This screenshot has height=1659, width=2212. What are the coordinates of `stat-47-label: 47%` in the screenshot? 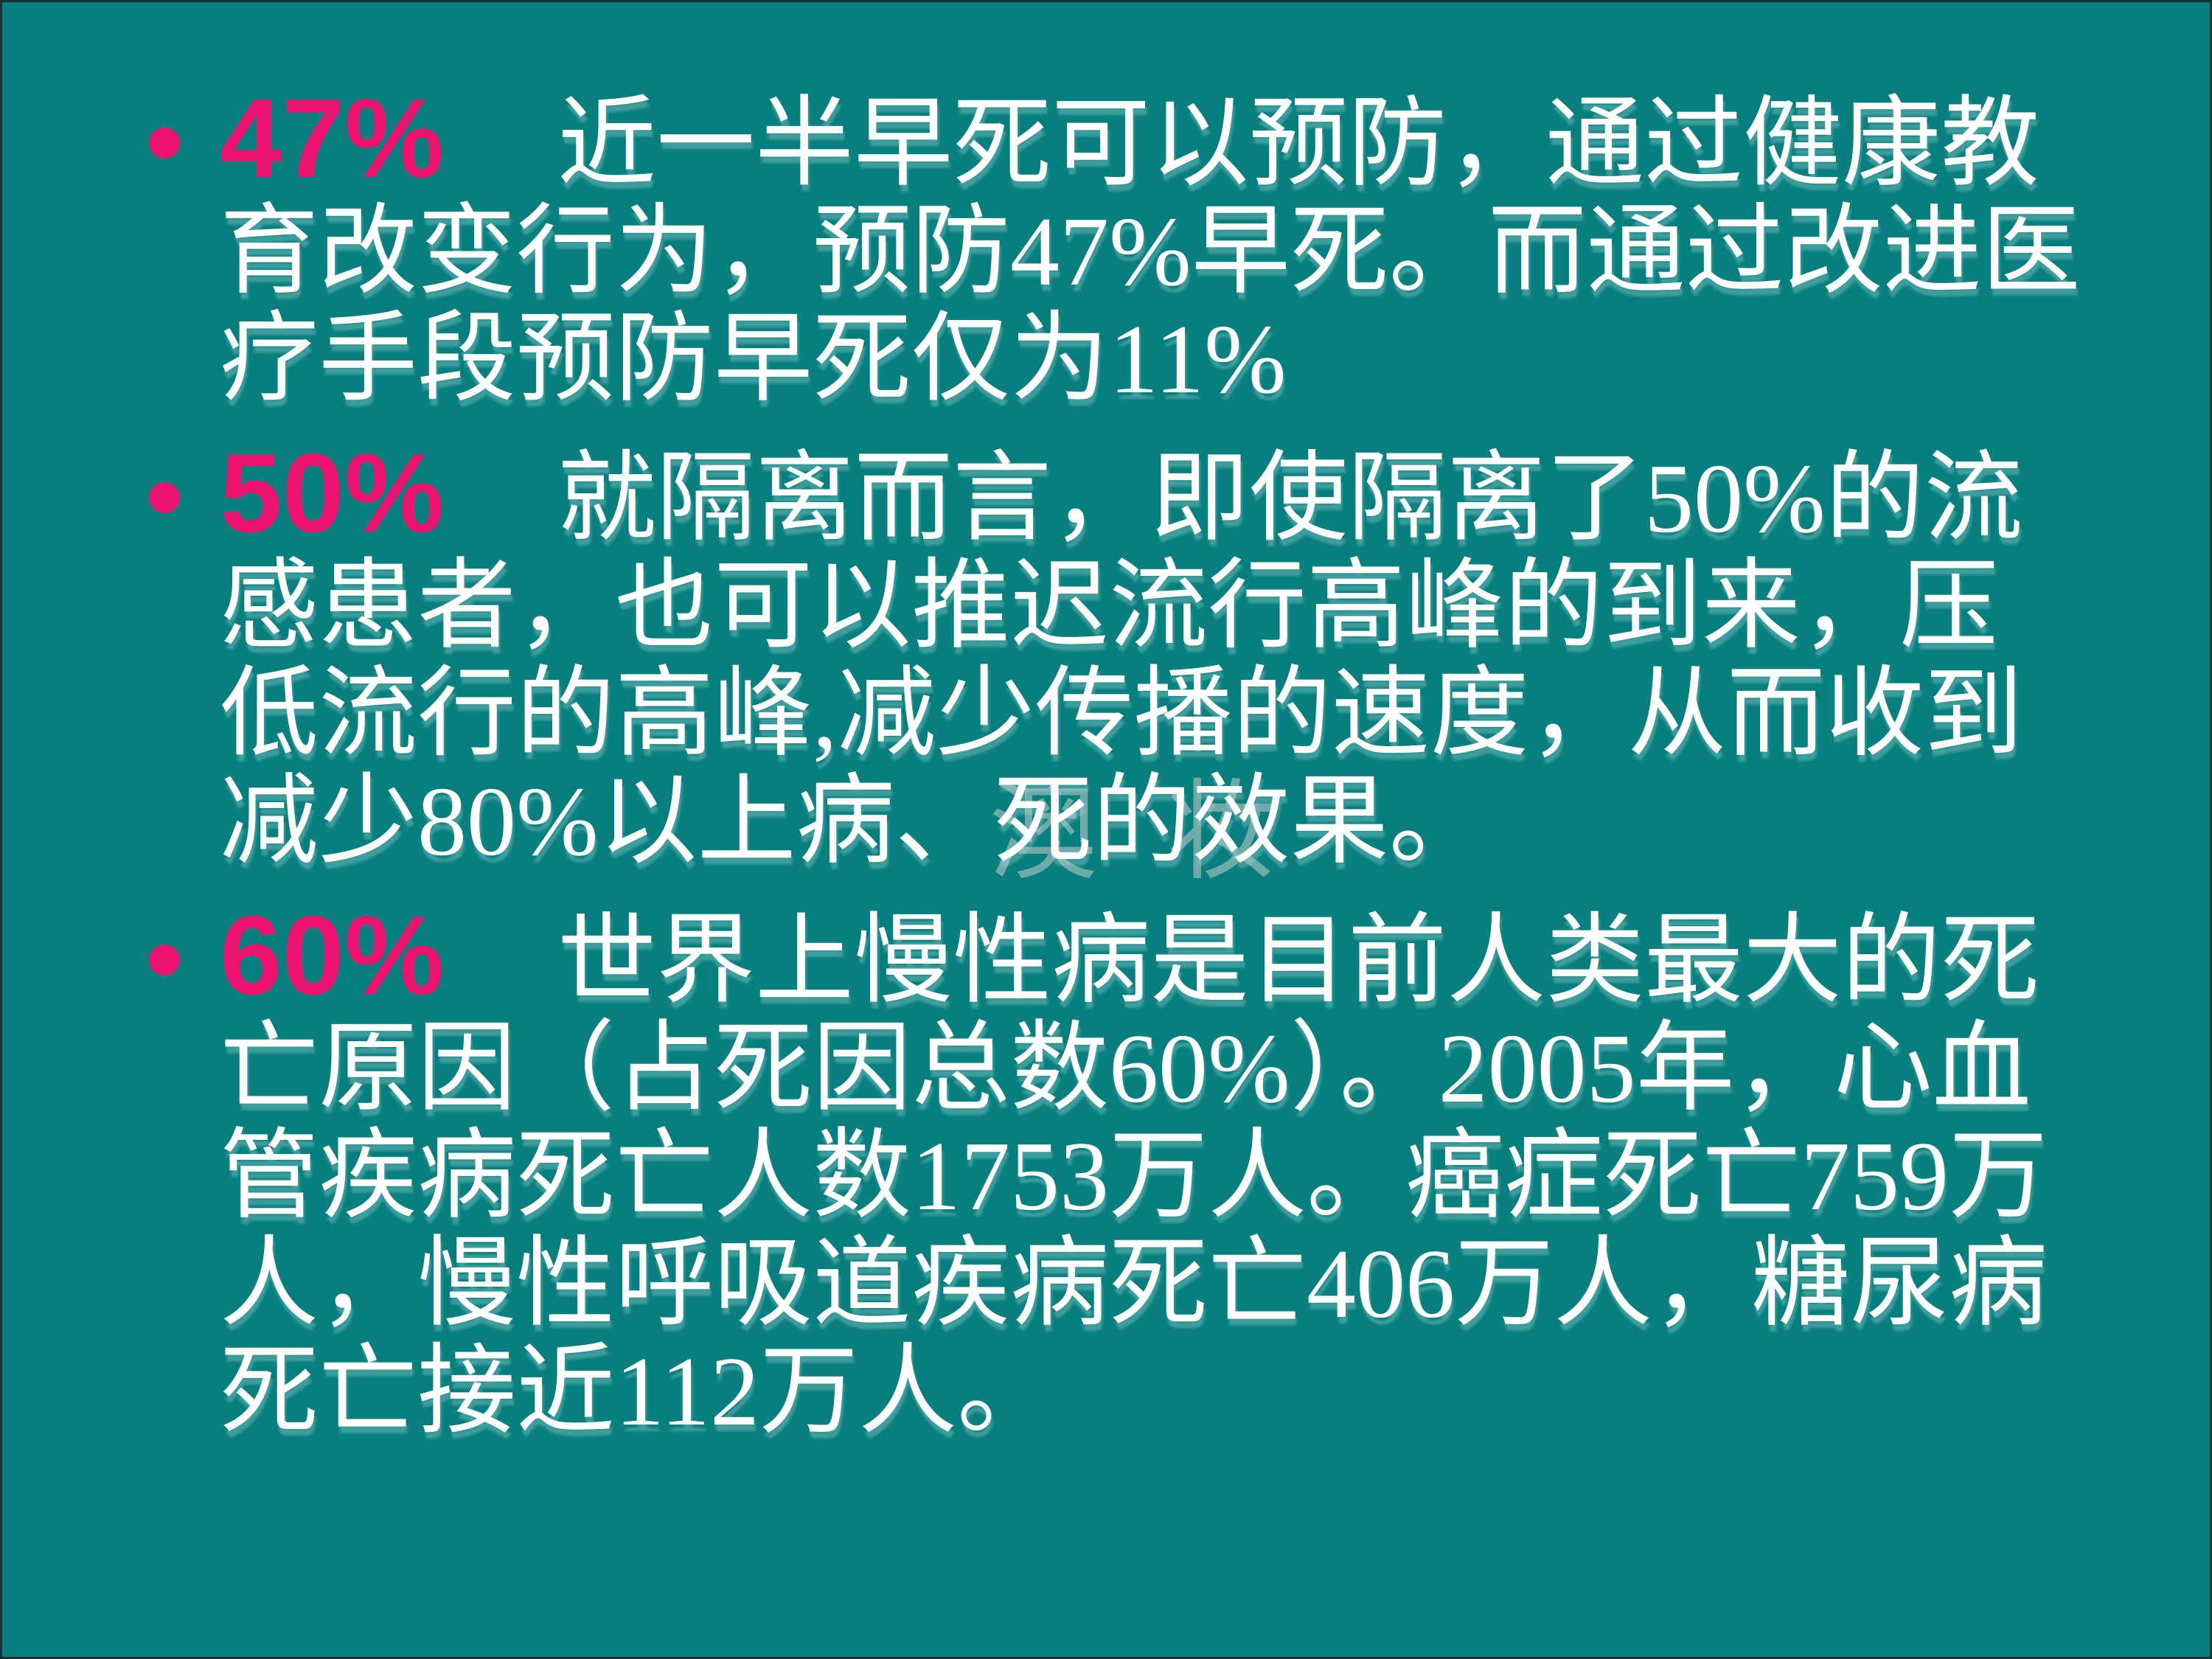 It's located at (332, 138).